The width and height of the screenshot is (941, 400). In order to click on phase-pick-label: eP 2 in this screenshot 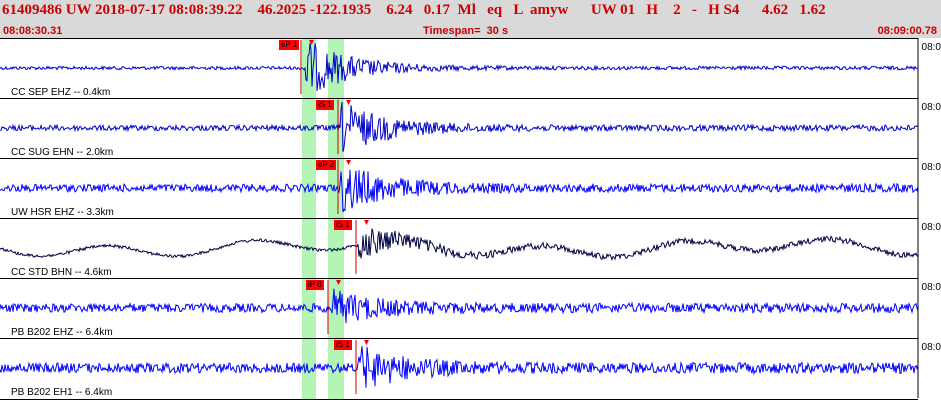, I will do `click(326, 165)`.